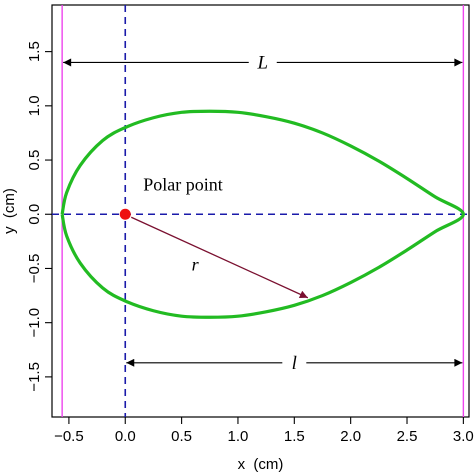 The height and width of the screenshot is (475, 474). What do you see at coordinates (407, 436) in the screenshot?
I see `x-tick-label: 2.5` at bounding box center [407, 436].